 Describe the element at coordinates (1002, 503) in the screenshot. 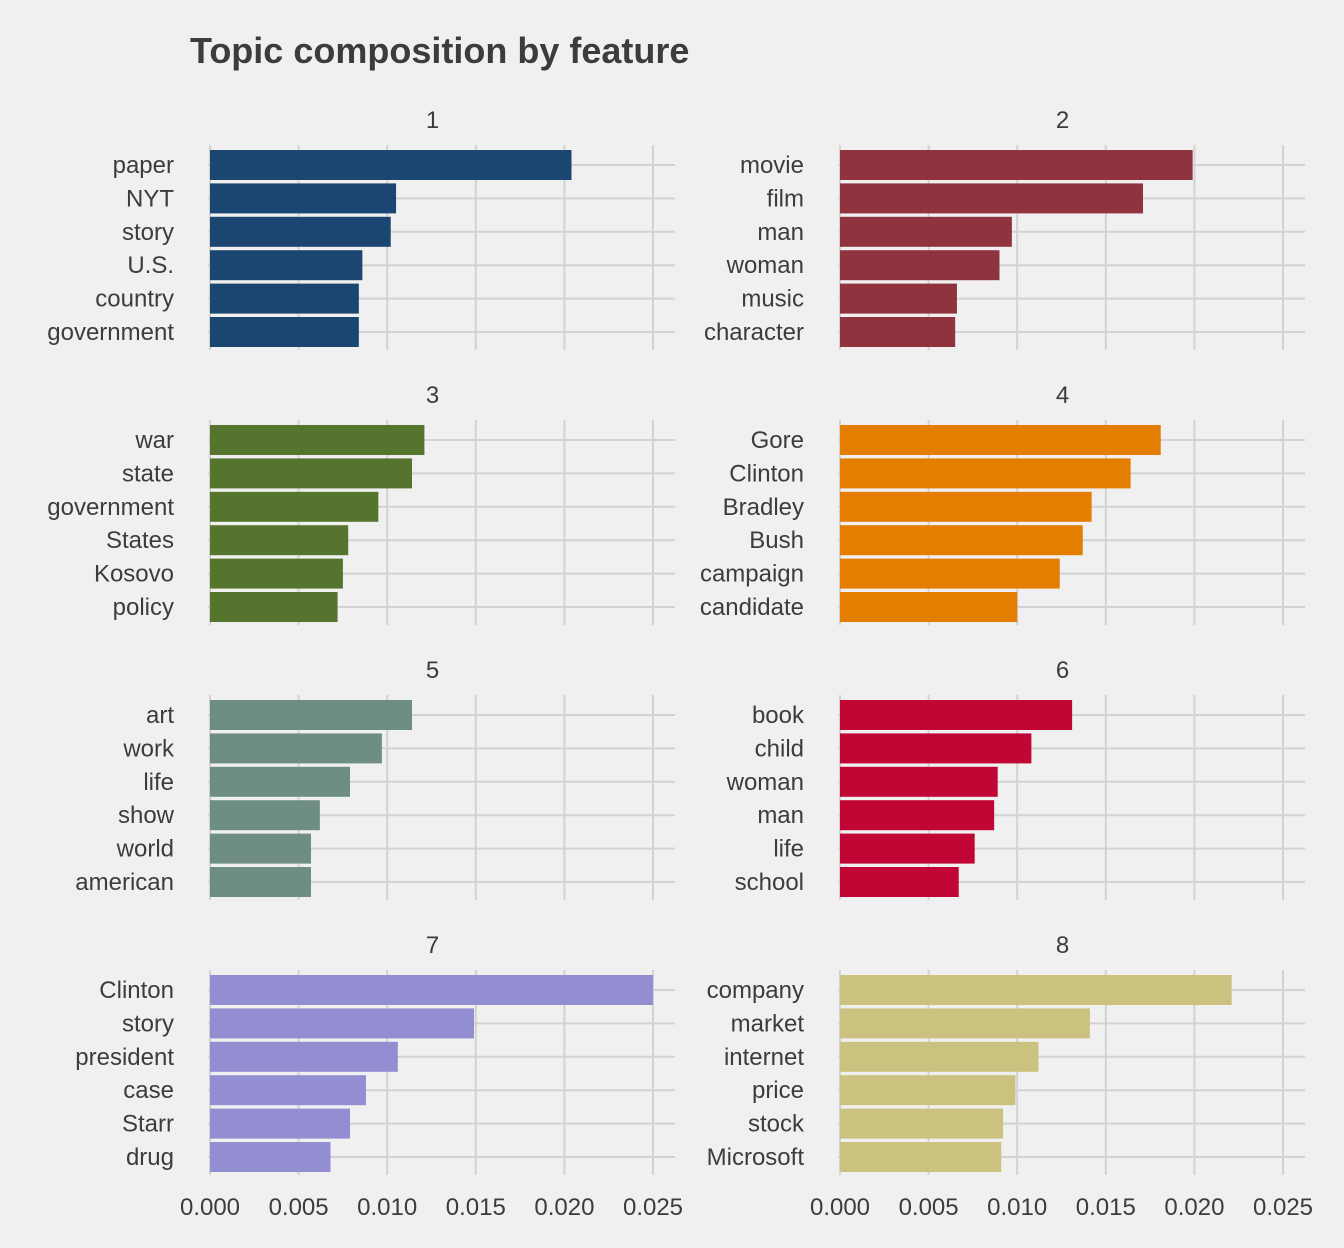

I see `panel-4: Gore Clinton Bradley Bush campaign candidate 4` at that location.